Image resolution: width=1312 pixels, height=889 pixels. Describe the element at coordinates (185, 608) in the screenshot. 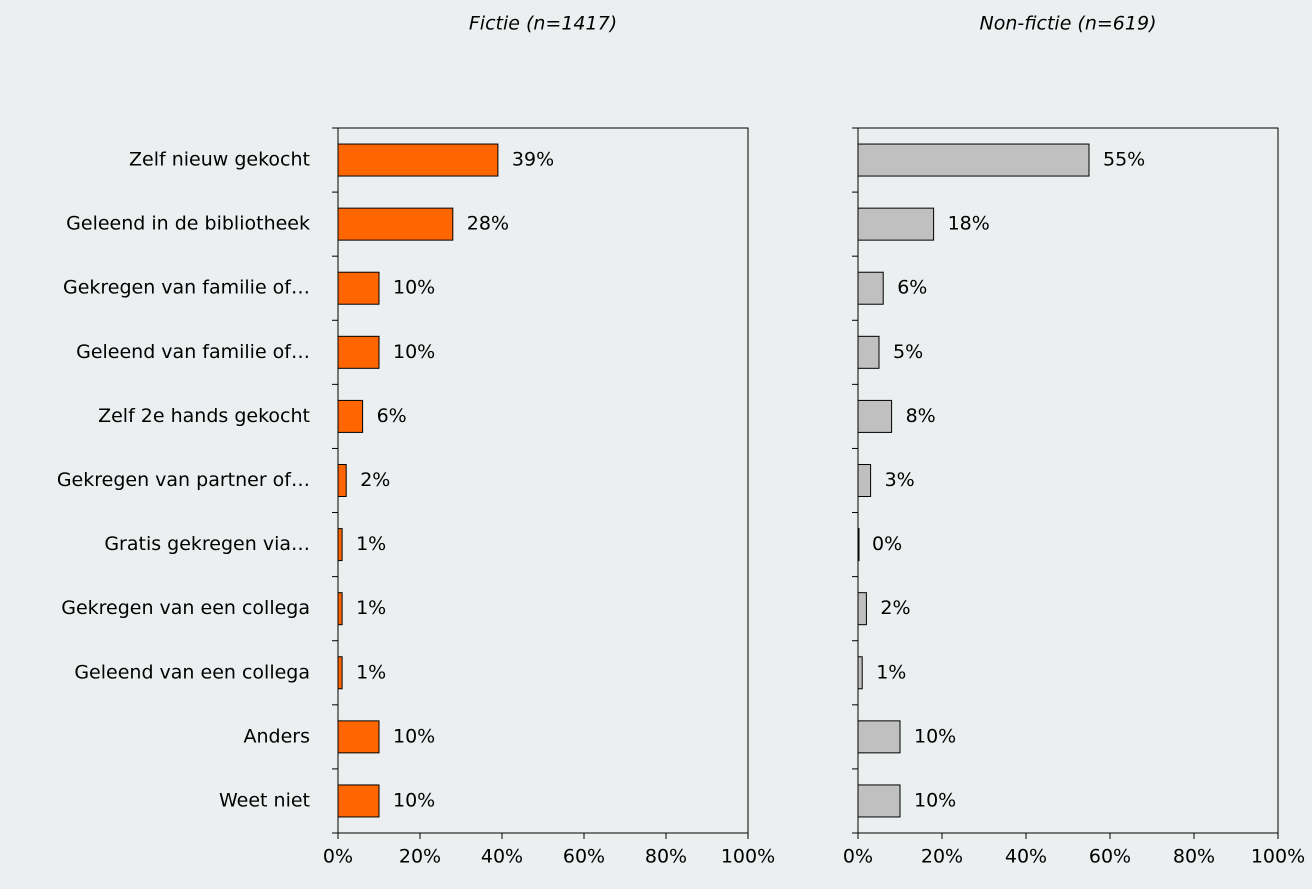

I see `category-label: Gekregen van een collega` at that location.